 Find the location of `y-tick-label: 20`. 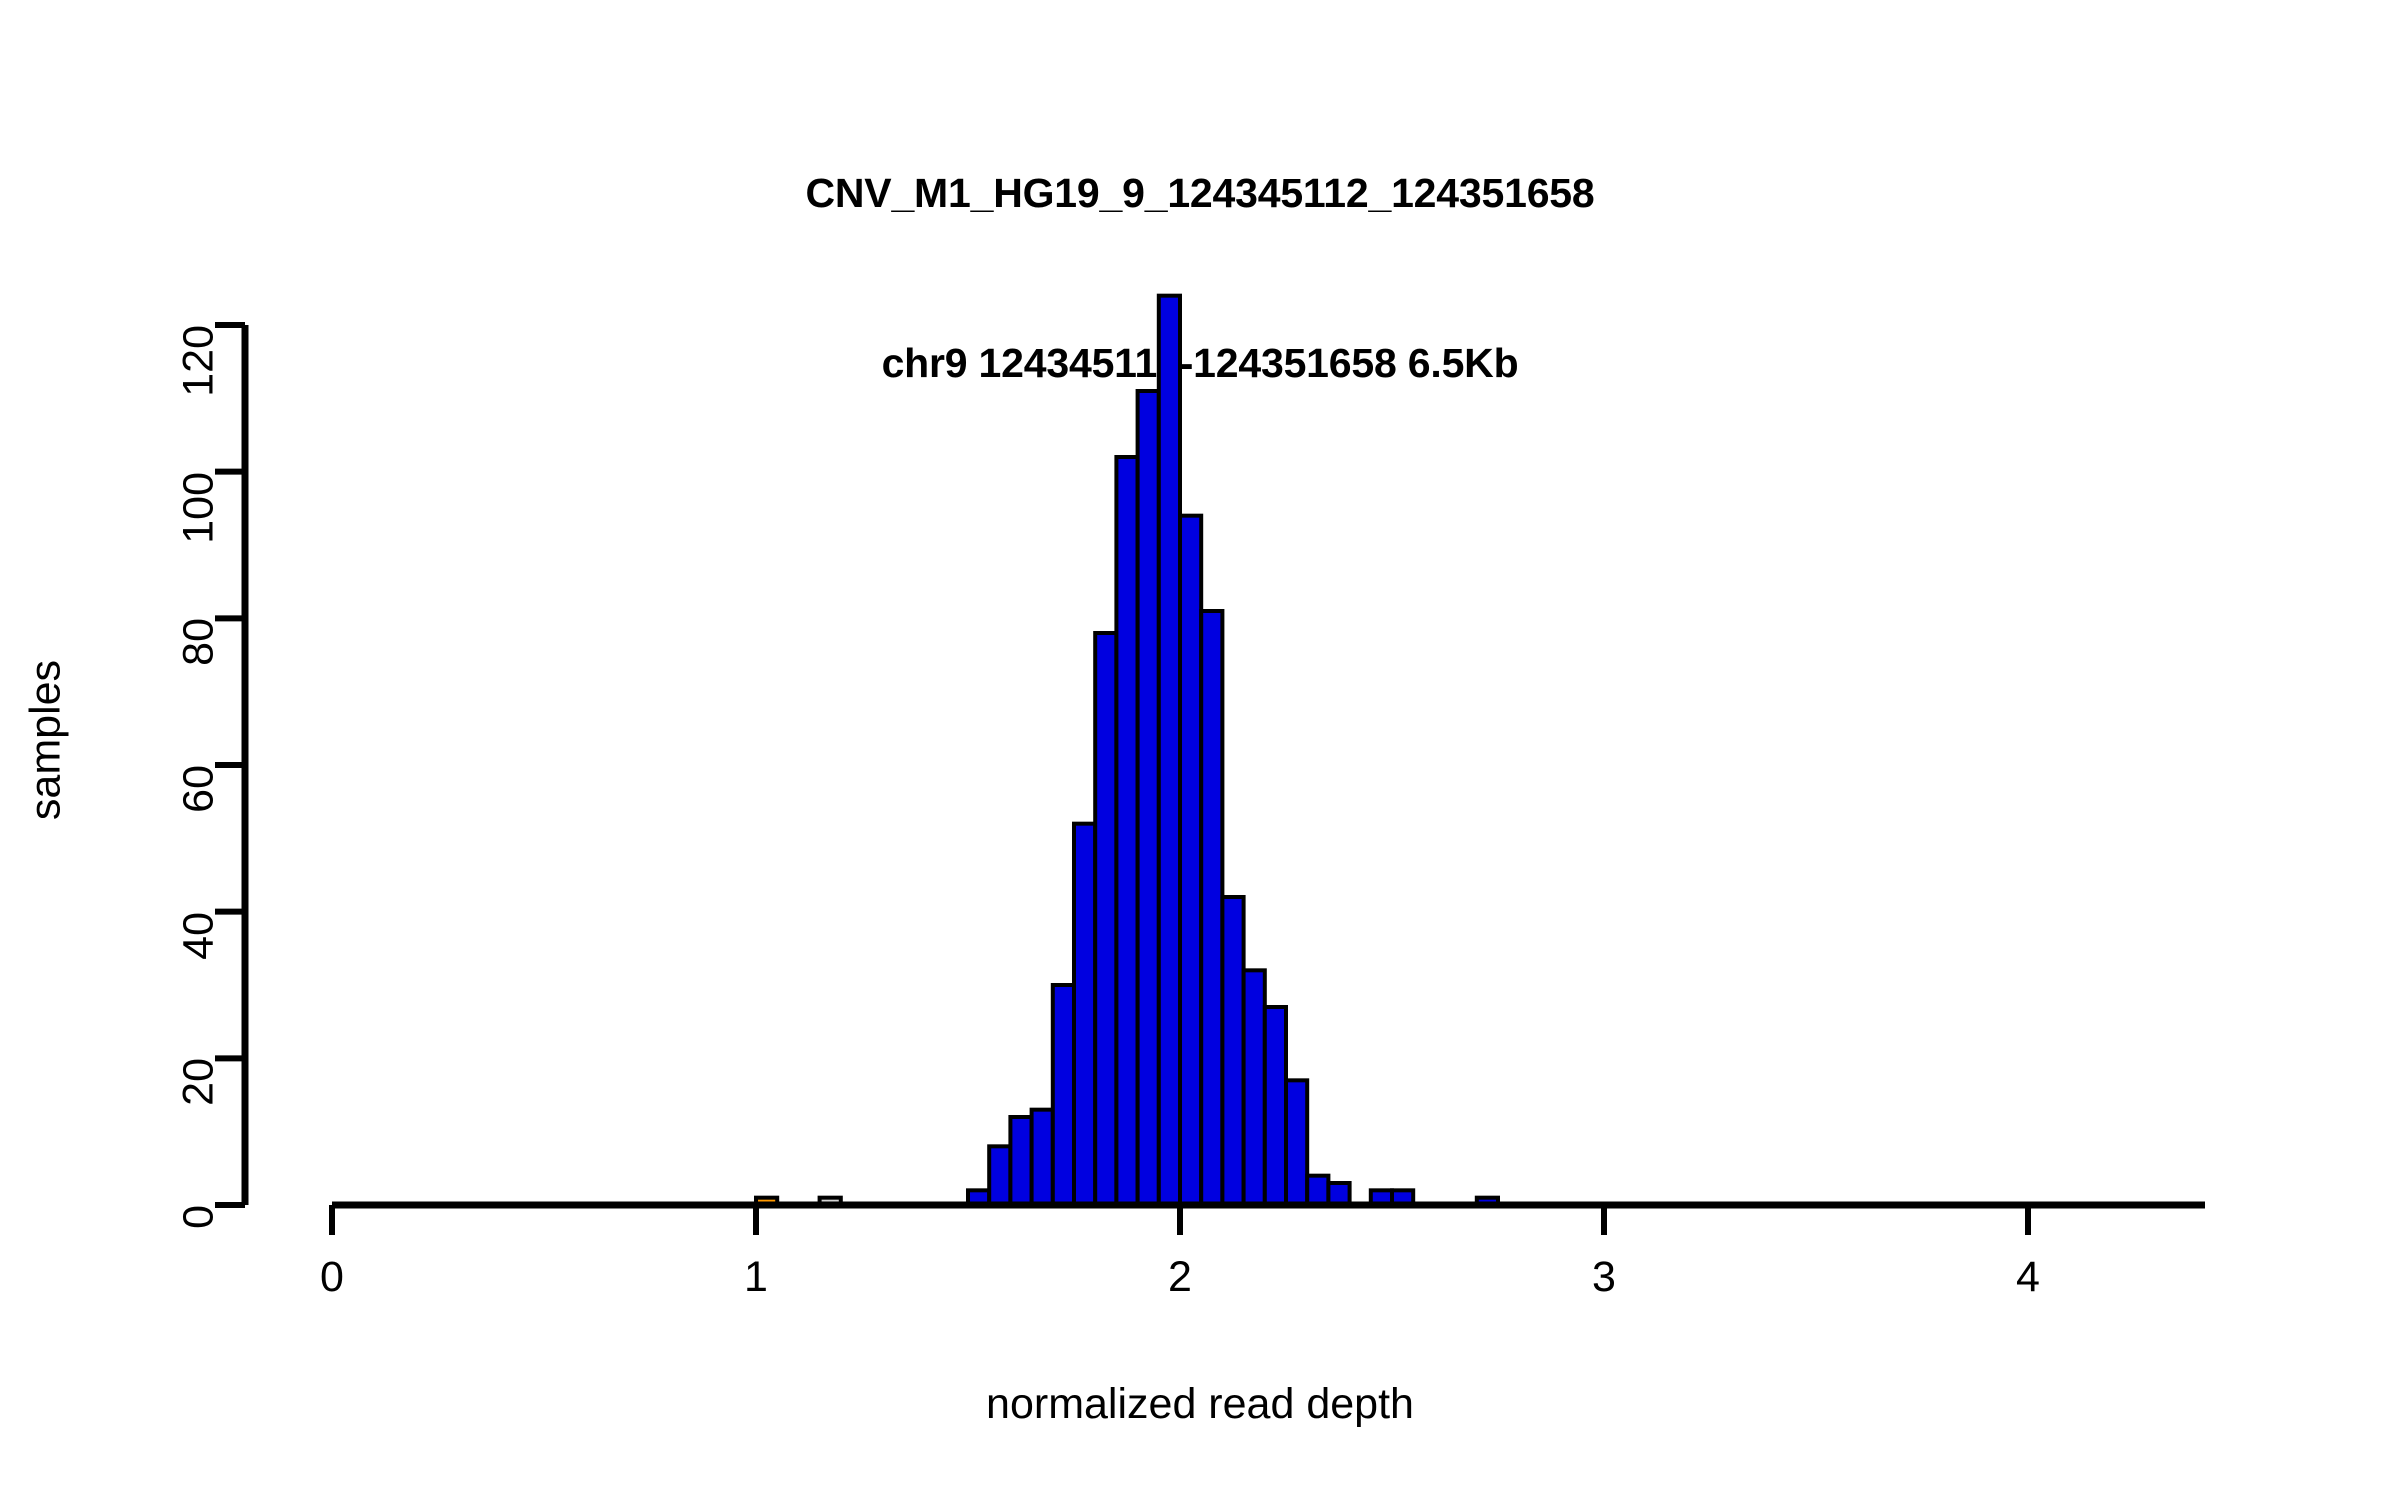

y-tick-label: 20 is located at coordinates (198, 1082).